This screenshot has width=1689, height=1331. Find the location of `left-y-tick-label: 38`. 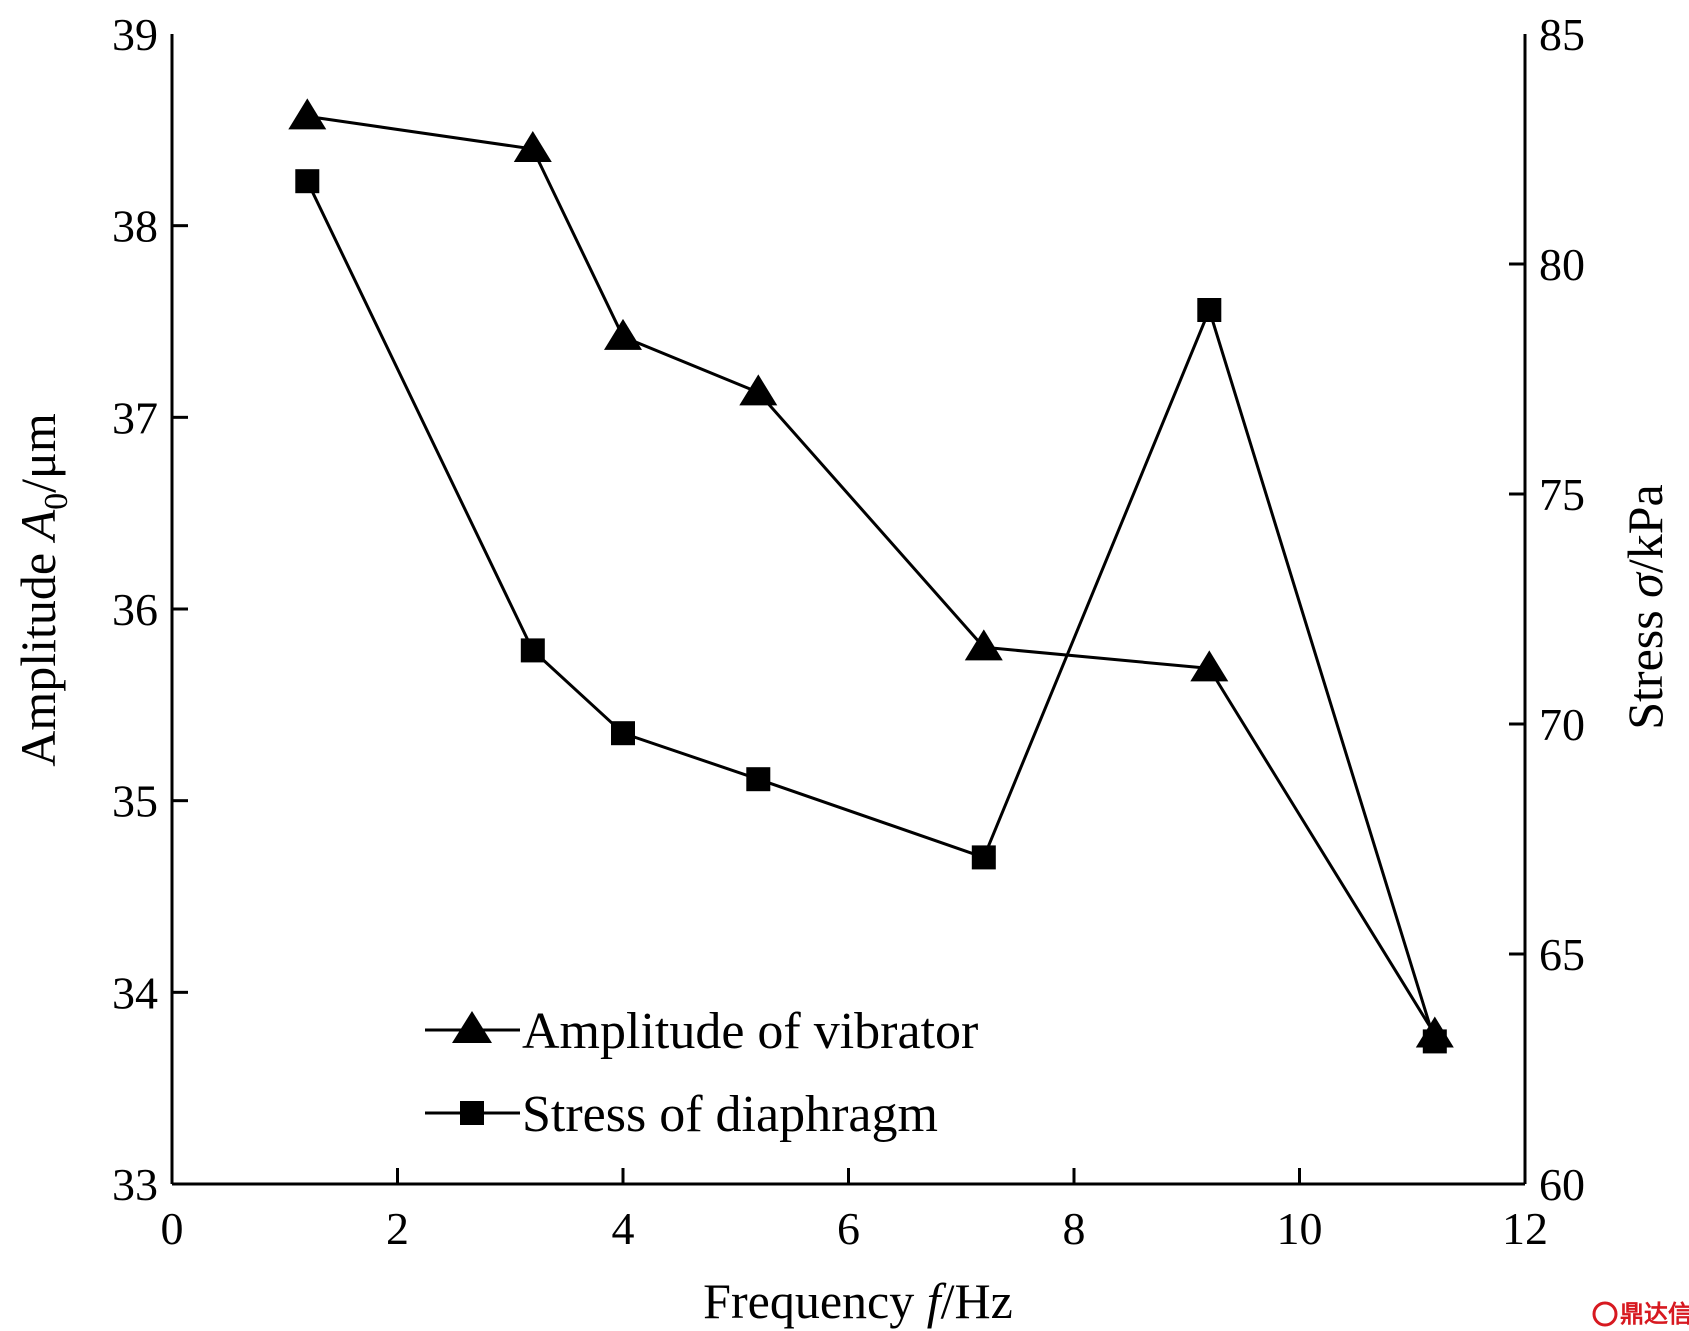

left-y-tick-label: 38 is located at coordinates (135, 226).